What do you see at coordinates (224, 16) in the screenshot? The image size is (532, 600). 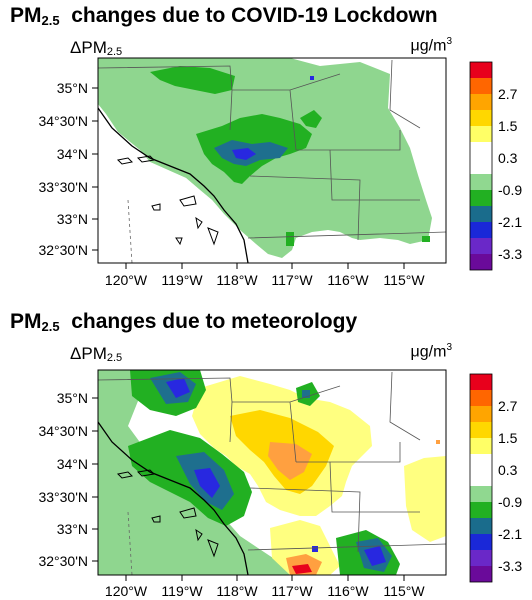 I see `panel-title: PM2.5 changes due to COVID-19 Lockdown` at bounding box center [224, 16].